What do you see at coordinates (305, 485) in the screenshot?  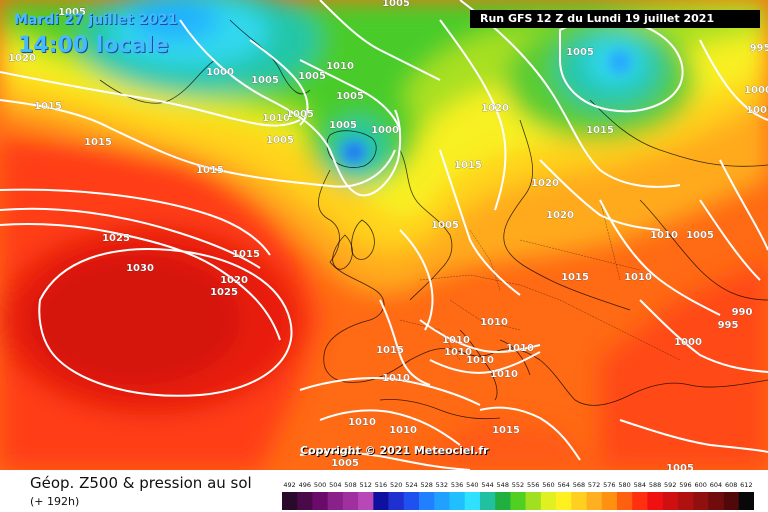 I see `legend-tick-label: 496` at bounding box center [305, 485].